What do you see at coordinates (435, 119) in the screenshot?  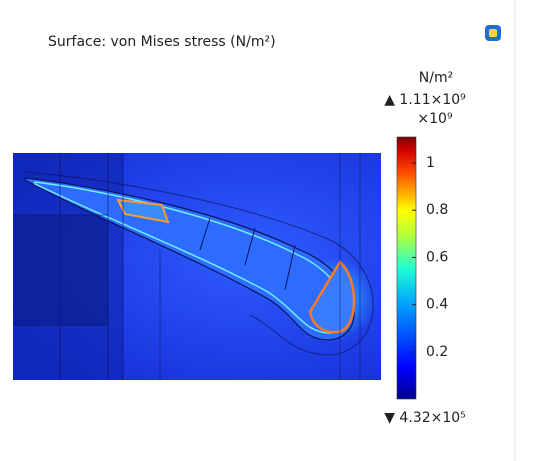 I see `colorbar-scale: ×10⁹` at bounding box center [435, 119].